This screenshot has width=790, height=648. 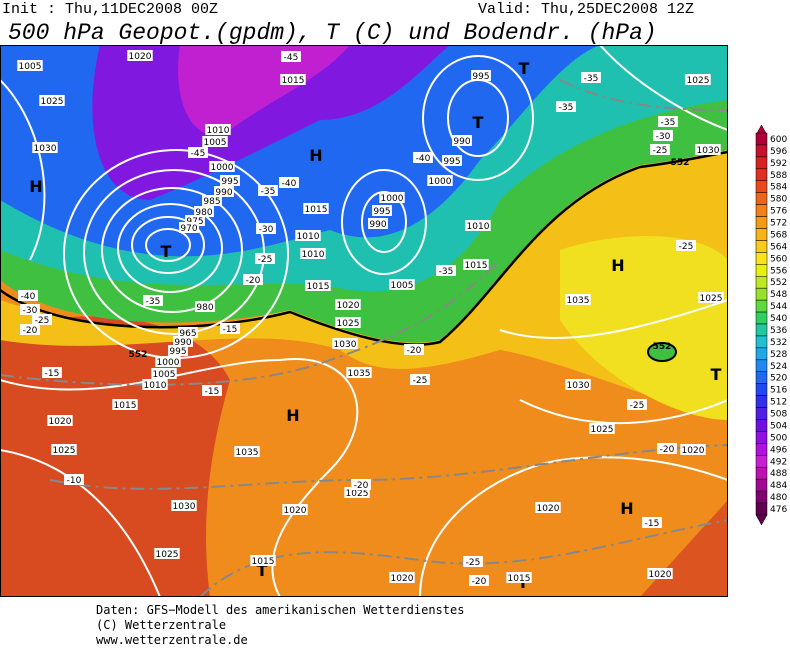 What do you see at coordinates (680, 163) in the screenshot?
I see `height-label: 552` at bounding box center [680, 163].